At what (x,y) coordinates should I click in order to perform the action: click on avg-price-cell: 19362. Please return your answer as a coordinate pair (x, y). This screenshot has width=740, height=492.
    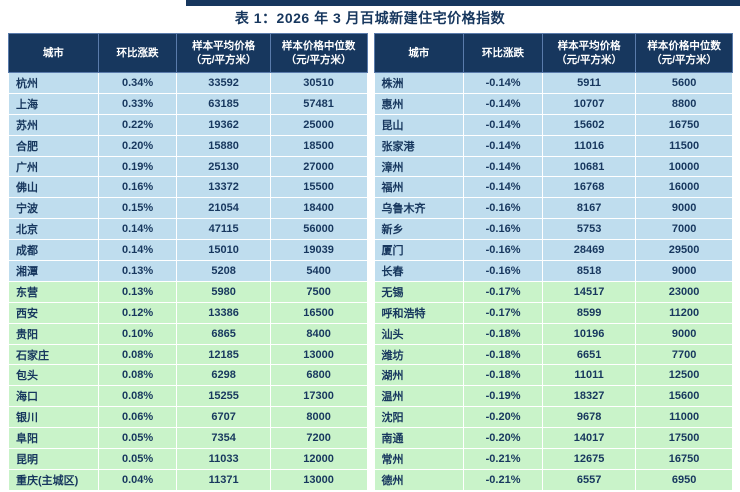
    Looking at the image, I should click on (223, 124).